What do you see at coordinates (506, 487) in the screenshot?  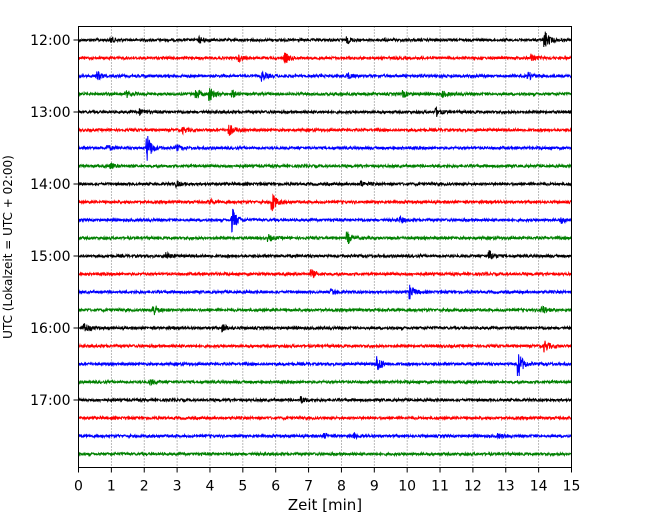 I see `x-tick-label: 13` at bounding box center [506, 487].